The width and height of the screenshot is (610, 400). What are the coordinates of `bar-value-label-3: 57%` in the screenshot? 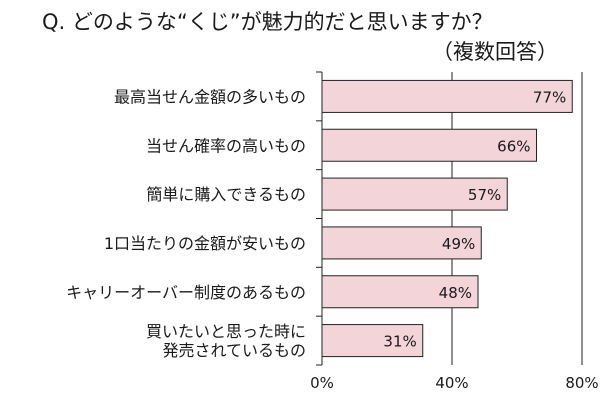 It's located at (484, 195).